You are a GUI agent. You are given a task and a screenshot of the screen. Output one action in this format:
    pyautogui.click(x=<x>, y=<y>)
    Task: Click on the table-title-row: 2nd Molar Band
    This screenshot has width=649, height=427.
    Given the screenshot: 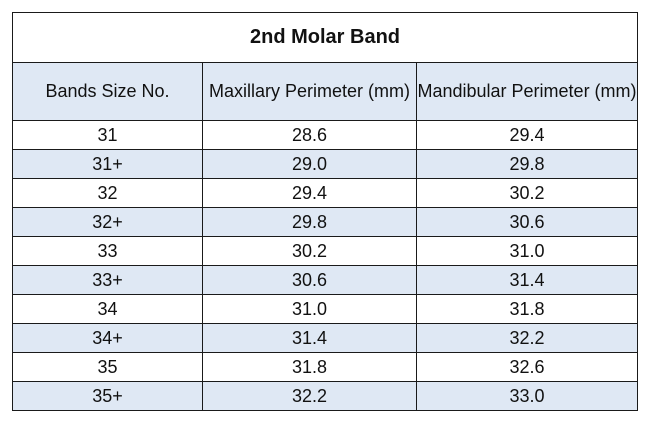 What is the action you would take?
    pyautogui.click(x=325, y=37)
    